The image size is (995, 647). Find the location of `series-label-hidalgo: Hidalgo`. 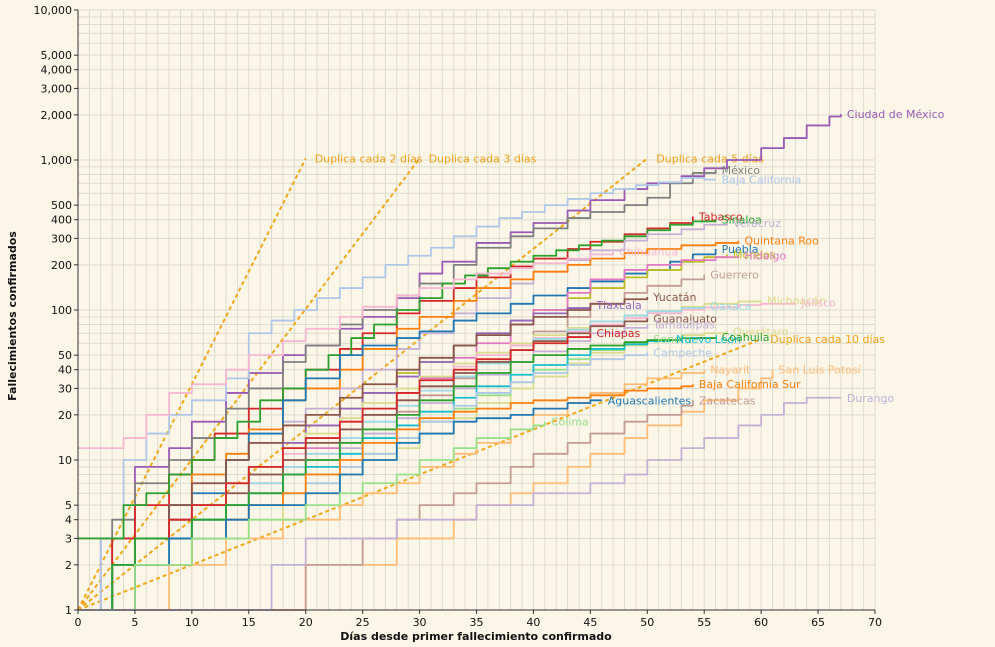

series-label-hidalgo: Hidalgo is located at coordinates (765, 256).